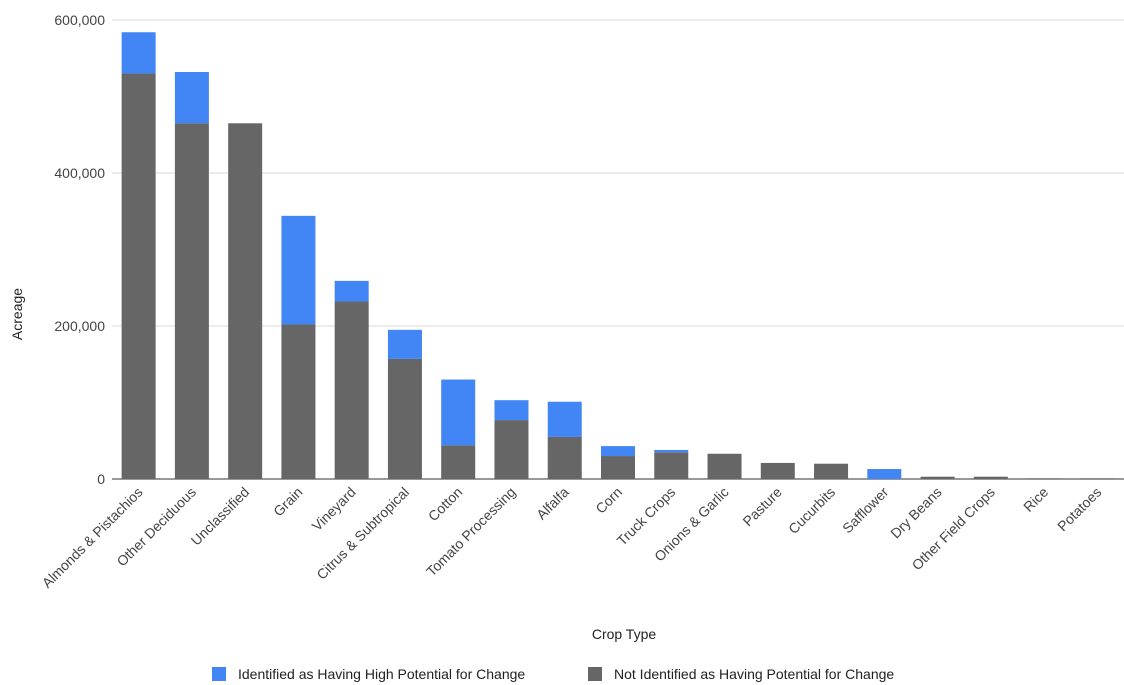  I want to click on y-tick-label: 400,000, so click(79, 173).